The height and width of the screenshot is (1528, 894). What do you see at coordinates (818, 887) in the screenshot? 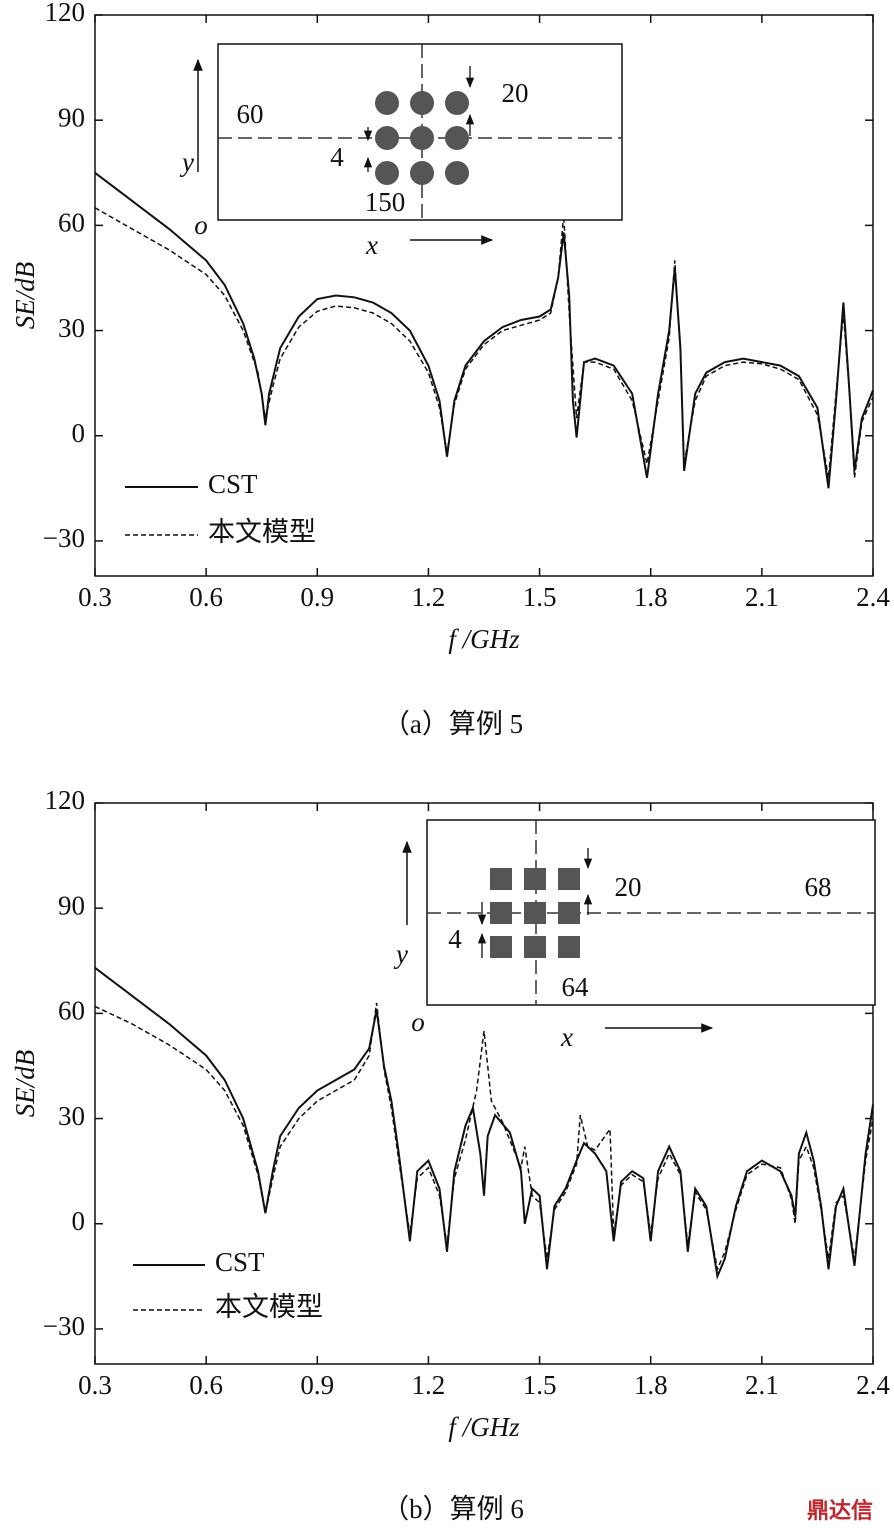
I see `dimension-label: 68` at bounding box center [818, 887].